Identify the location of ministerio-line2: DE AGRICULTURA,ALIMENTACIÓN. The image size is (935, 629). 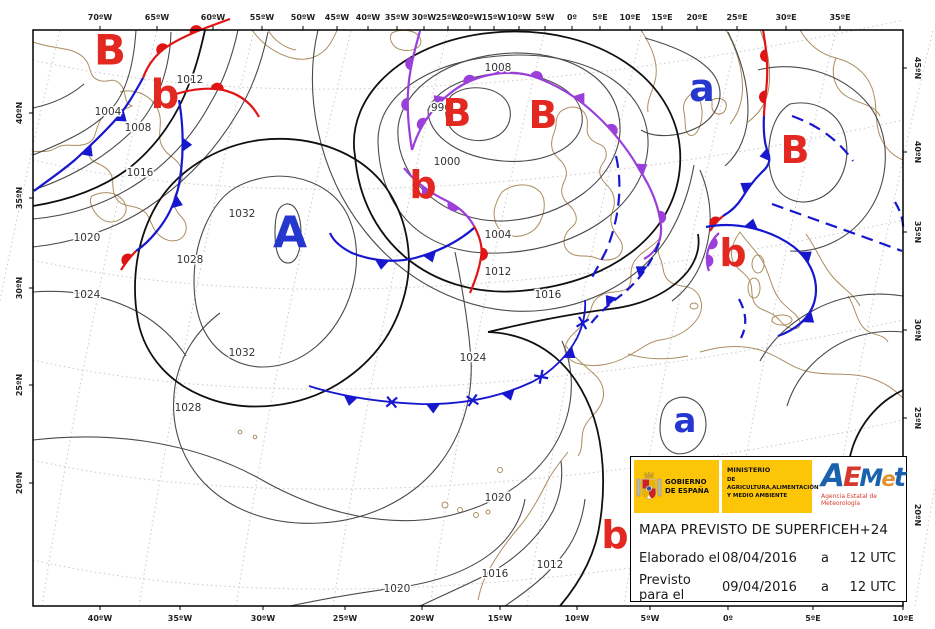
(772, 483).